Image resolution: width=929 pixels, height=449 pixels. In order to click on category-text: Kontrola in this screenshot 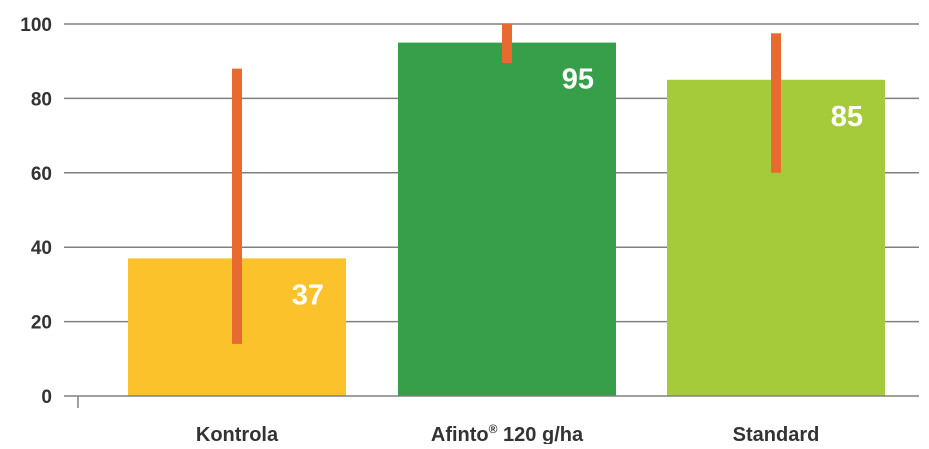, I will do `click(237, 434)`.